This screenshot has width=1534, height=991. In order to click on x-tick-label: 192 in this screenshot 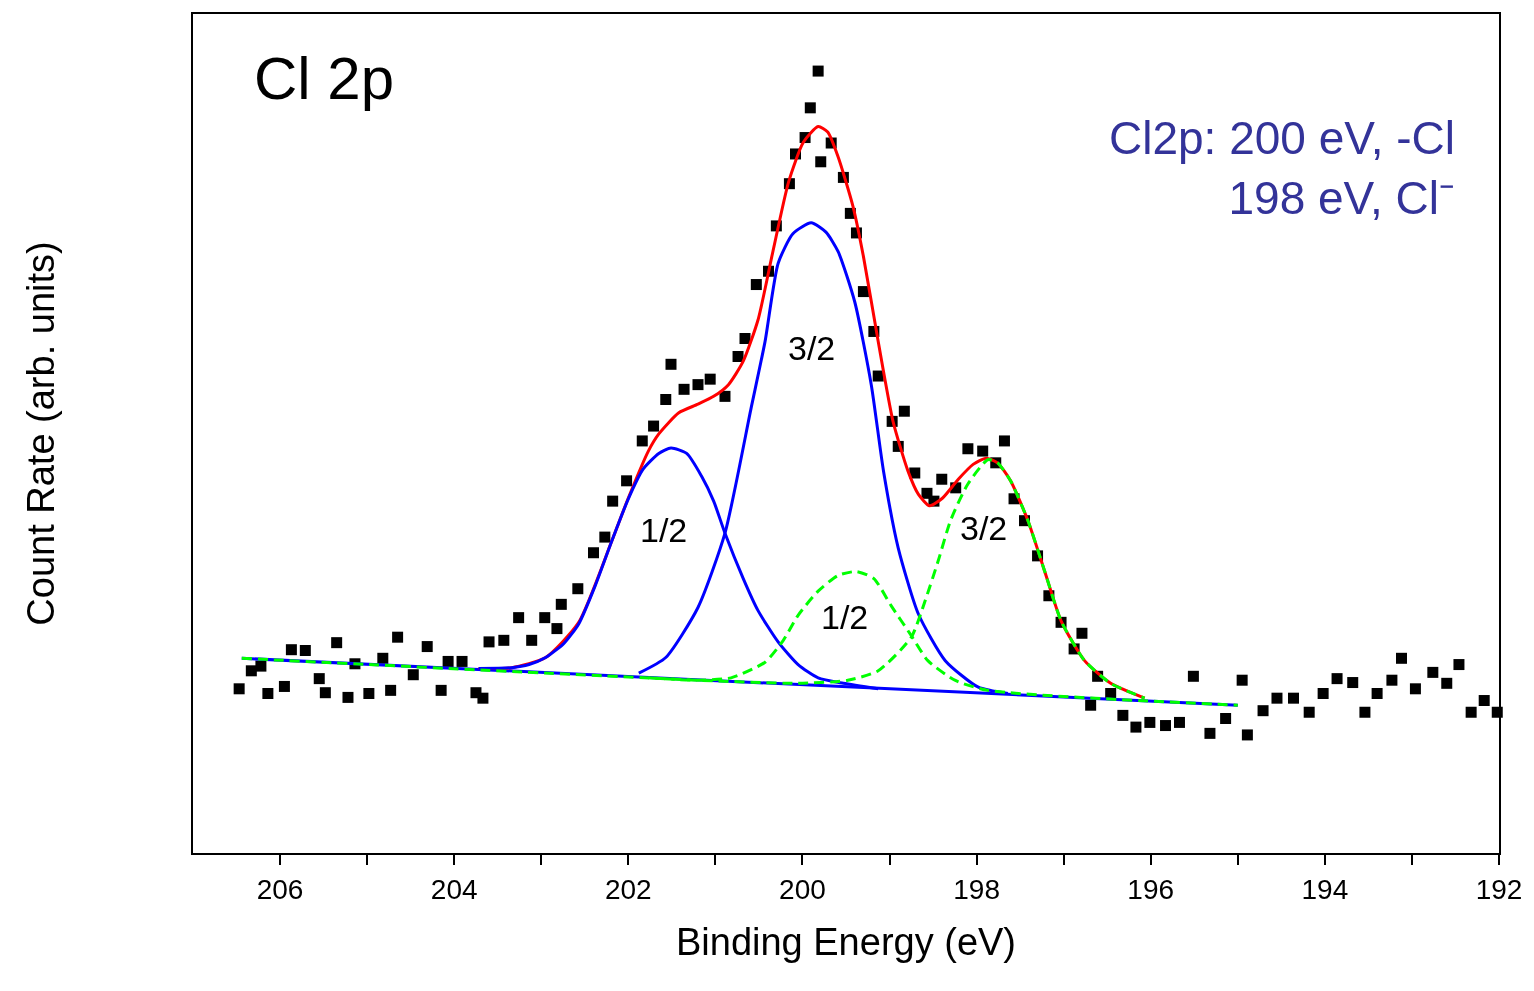, I will do `click(1499, 889)`.